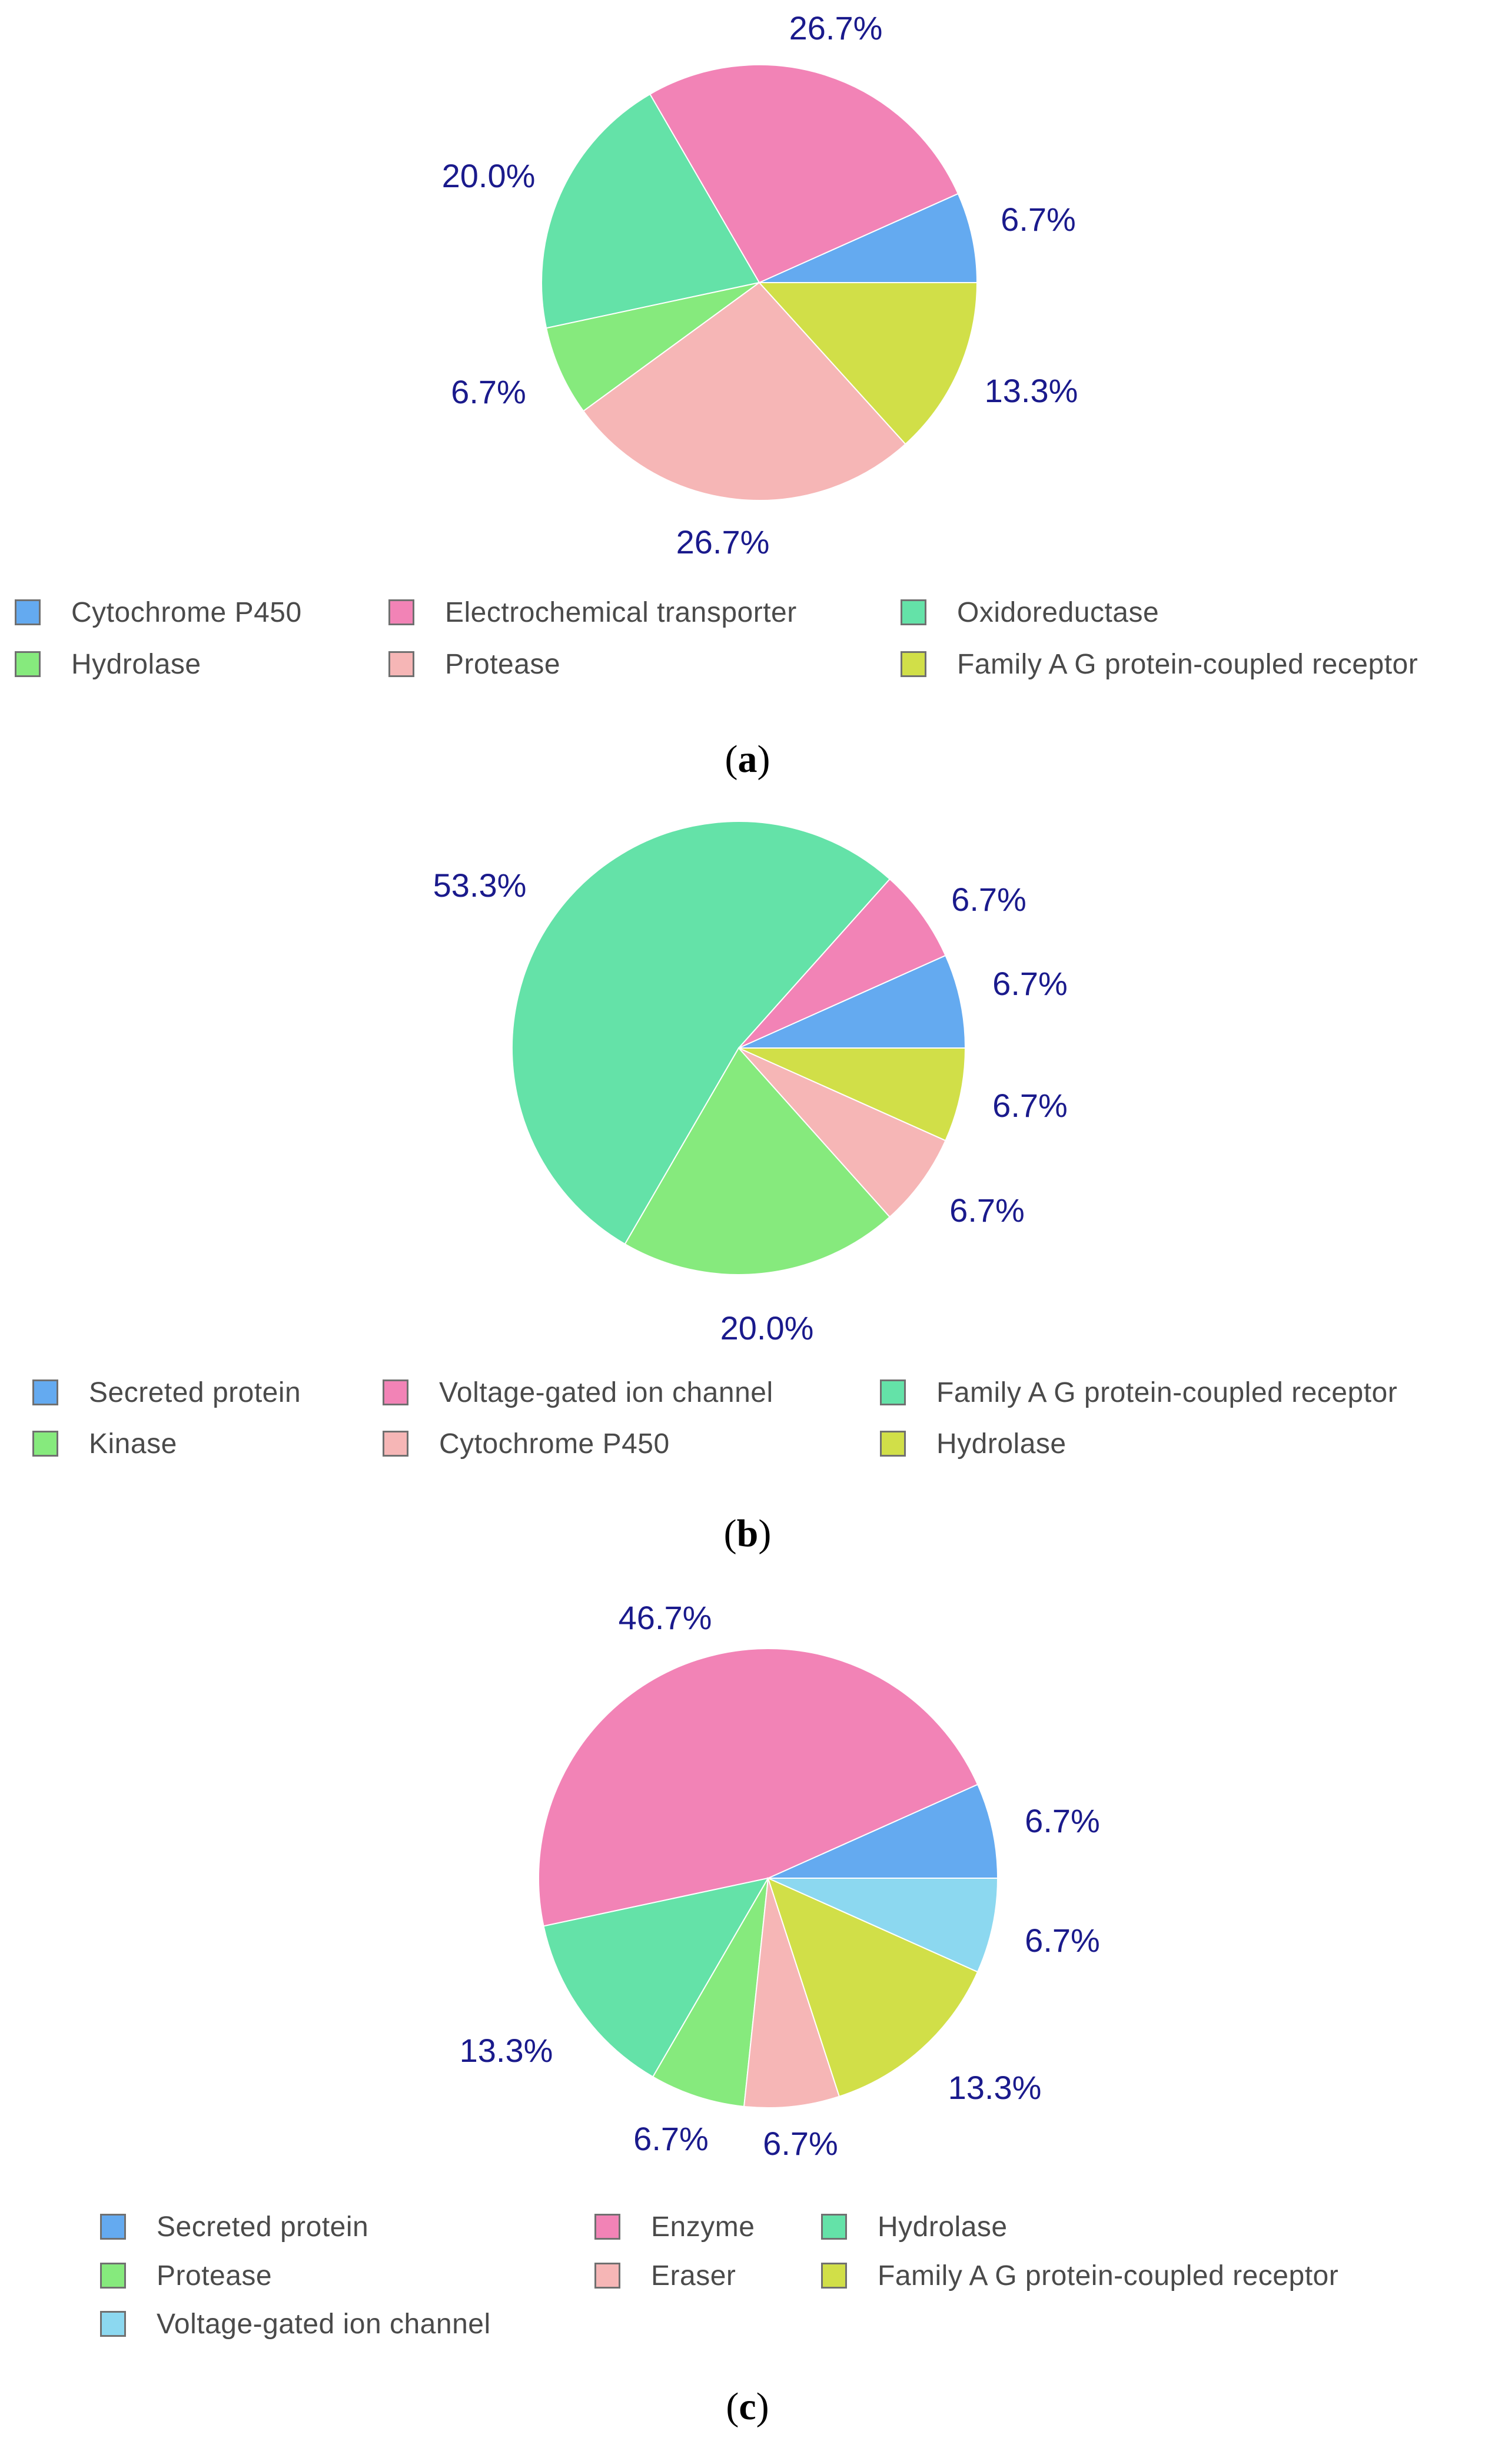  I want to click on pie-slice-kinase, so click(757, 1161).